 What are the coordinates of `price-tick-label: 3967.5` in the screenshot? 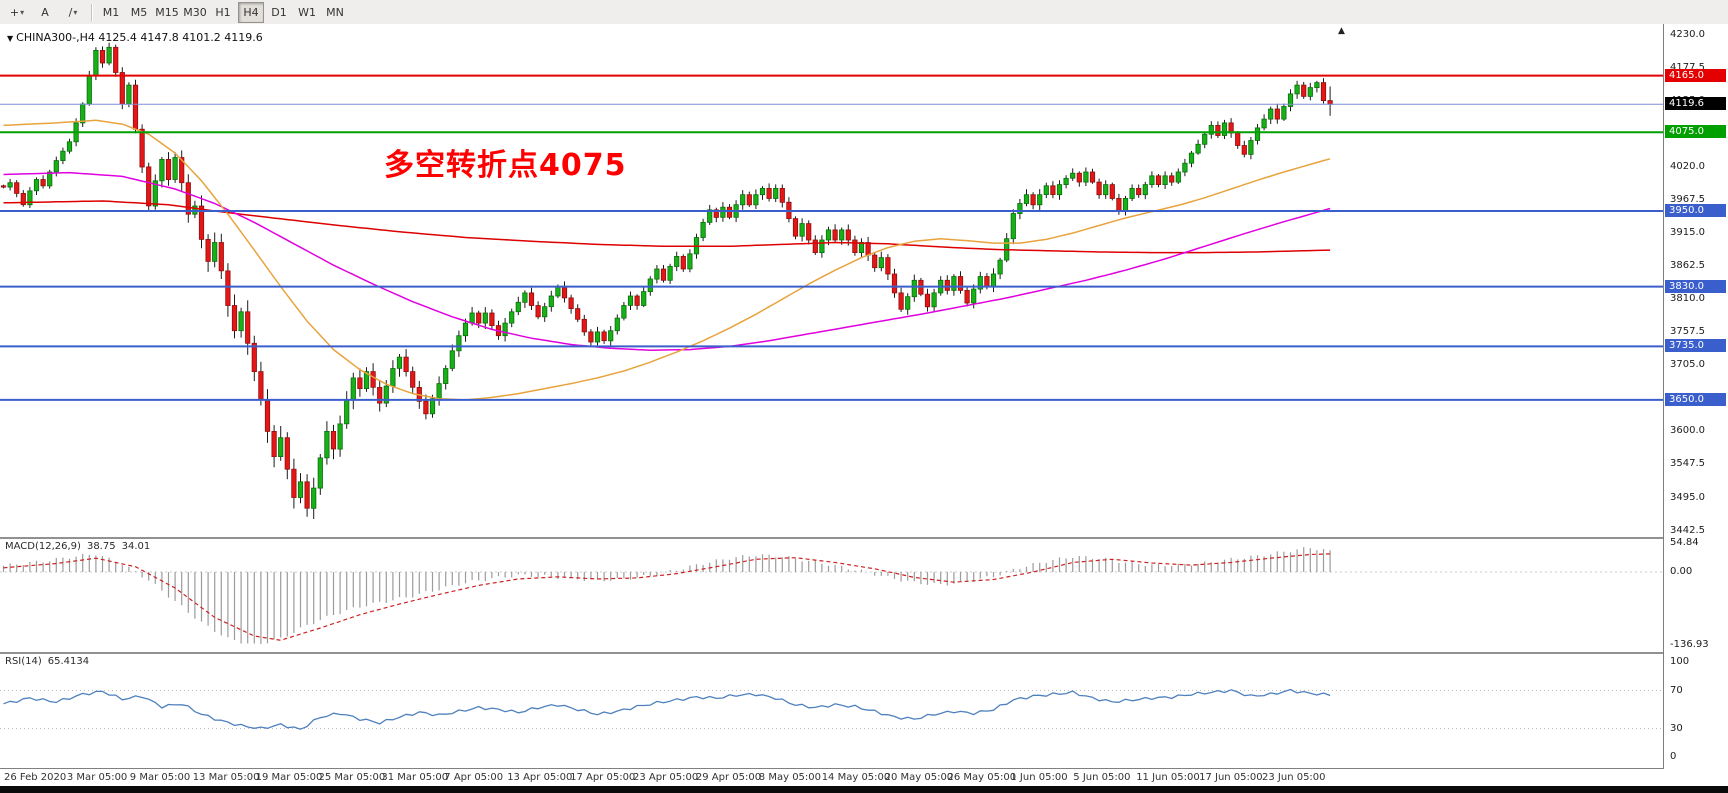 It's located at (1687, 199).